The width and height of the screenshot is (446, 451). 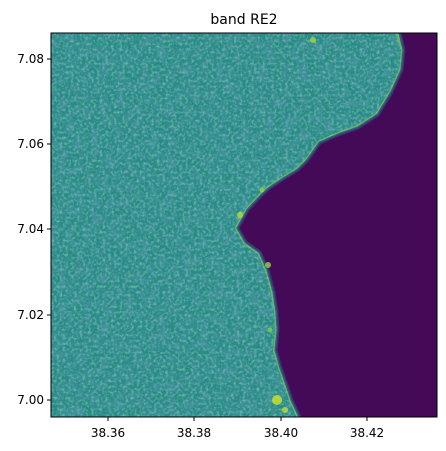 What do you see at coordinates (237, 428) in the screenshot?
I see `x-axis: 38.36 38.38 38.40 38.42` at bounding box center [237, 428].